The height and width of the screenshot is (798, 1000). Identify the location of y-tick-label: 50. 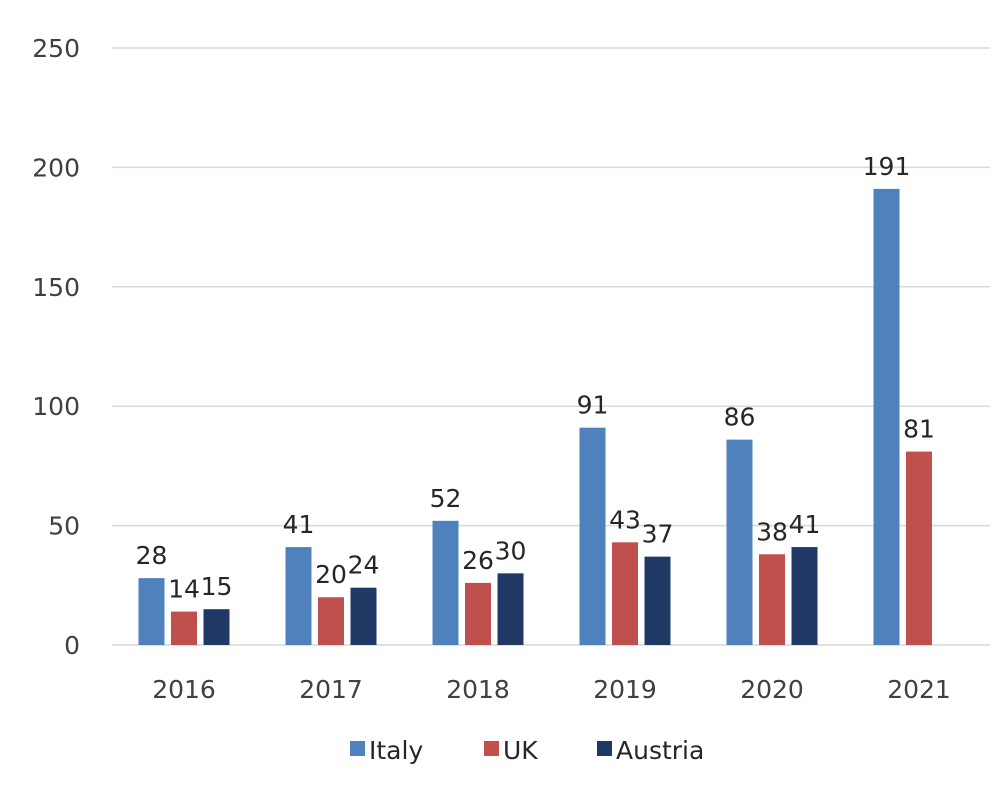
(64, 526).